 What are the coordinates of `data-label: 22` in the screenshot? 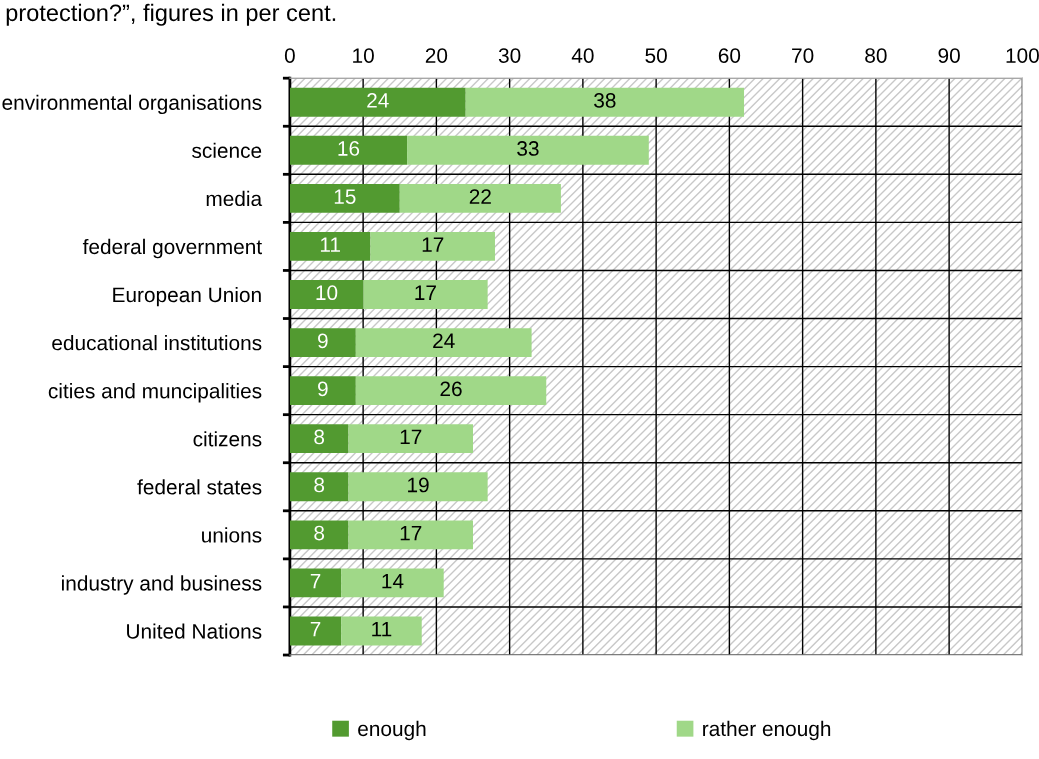 It's located at (480, 196).